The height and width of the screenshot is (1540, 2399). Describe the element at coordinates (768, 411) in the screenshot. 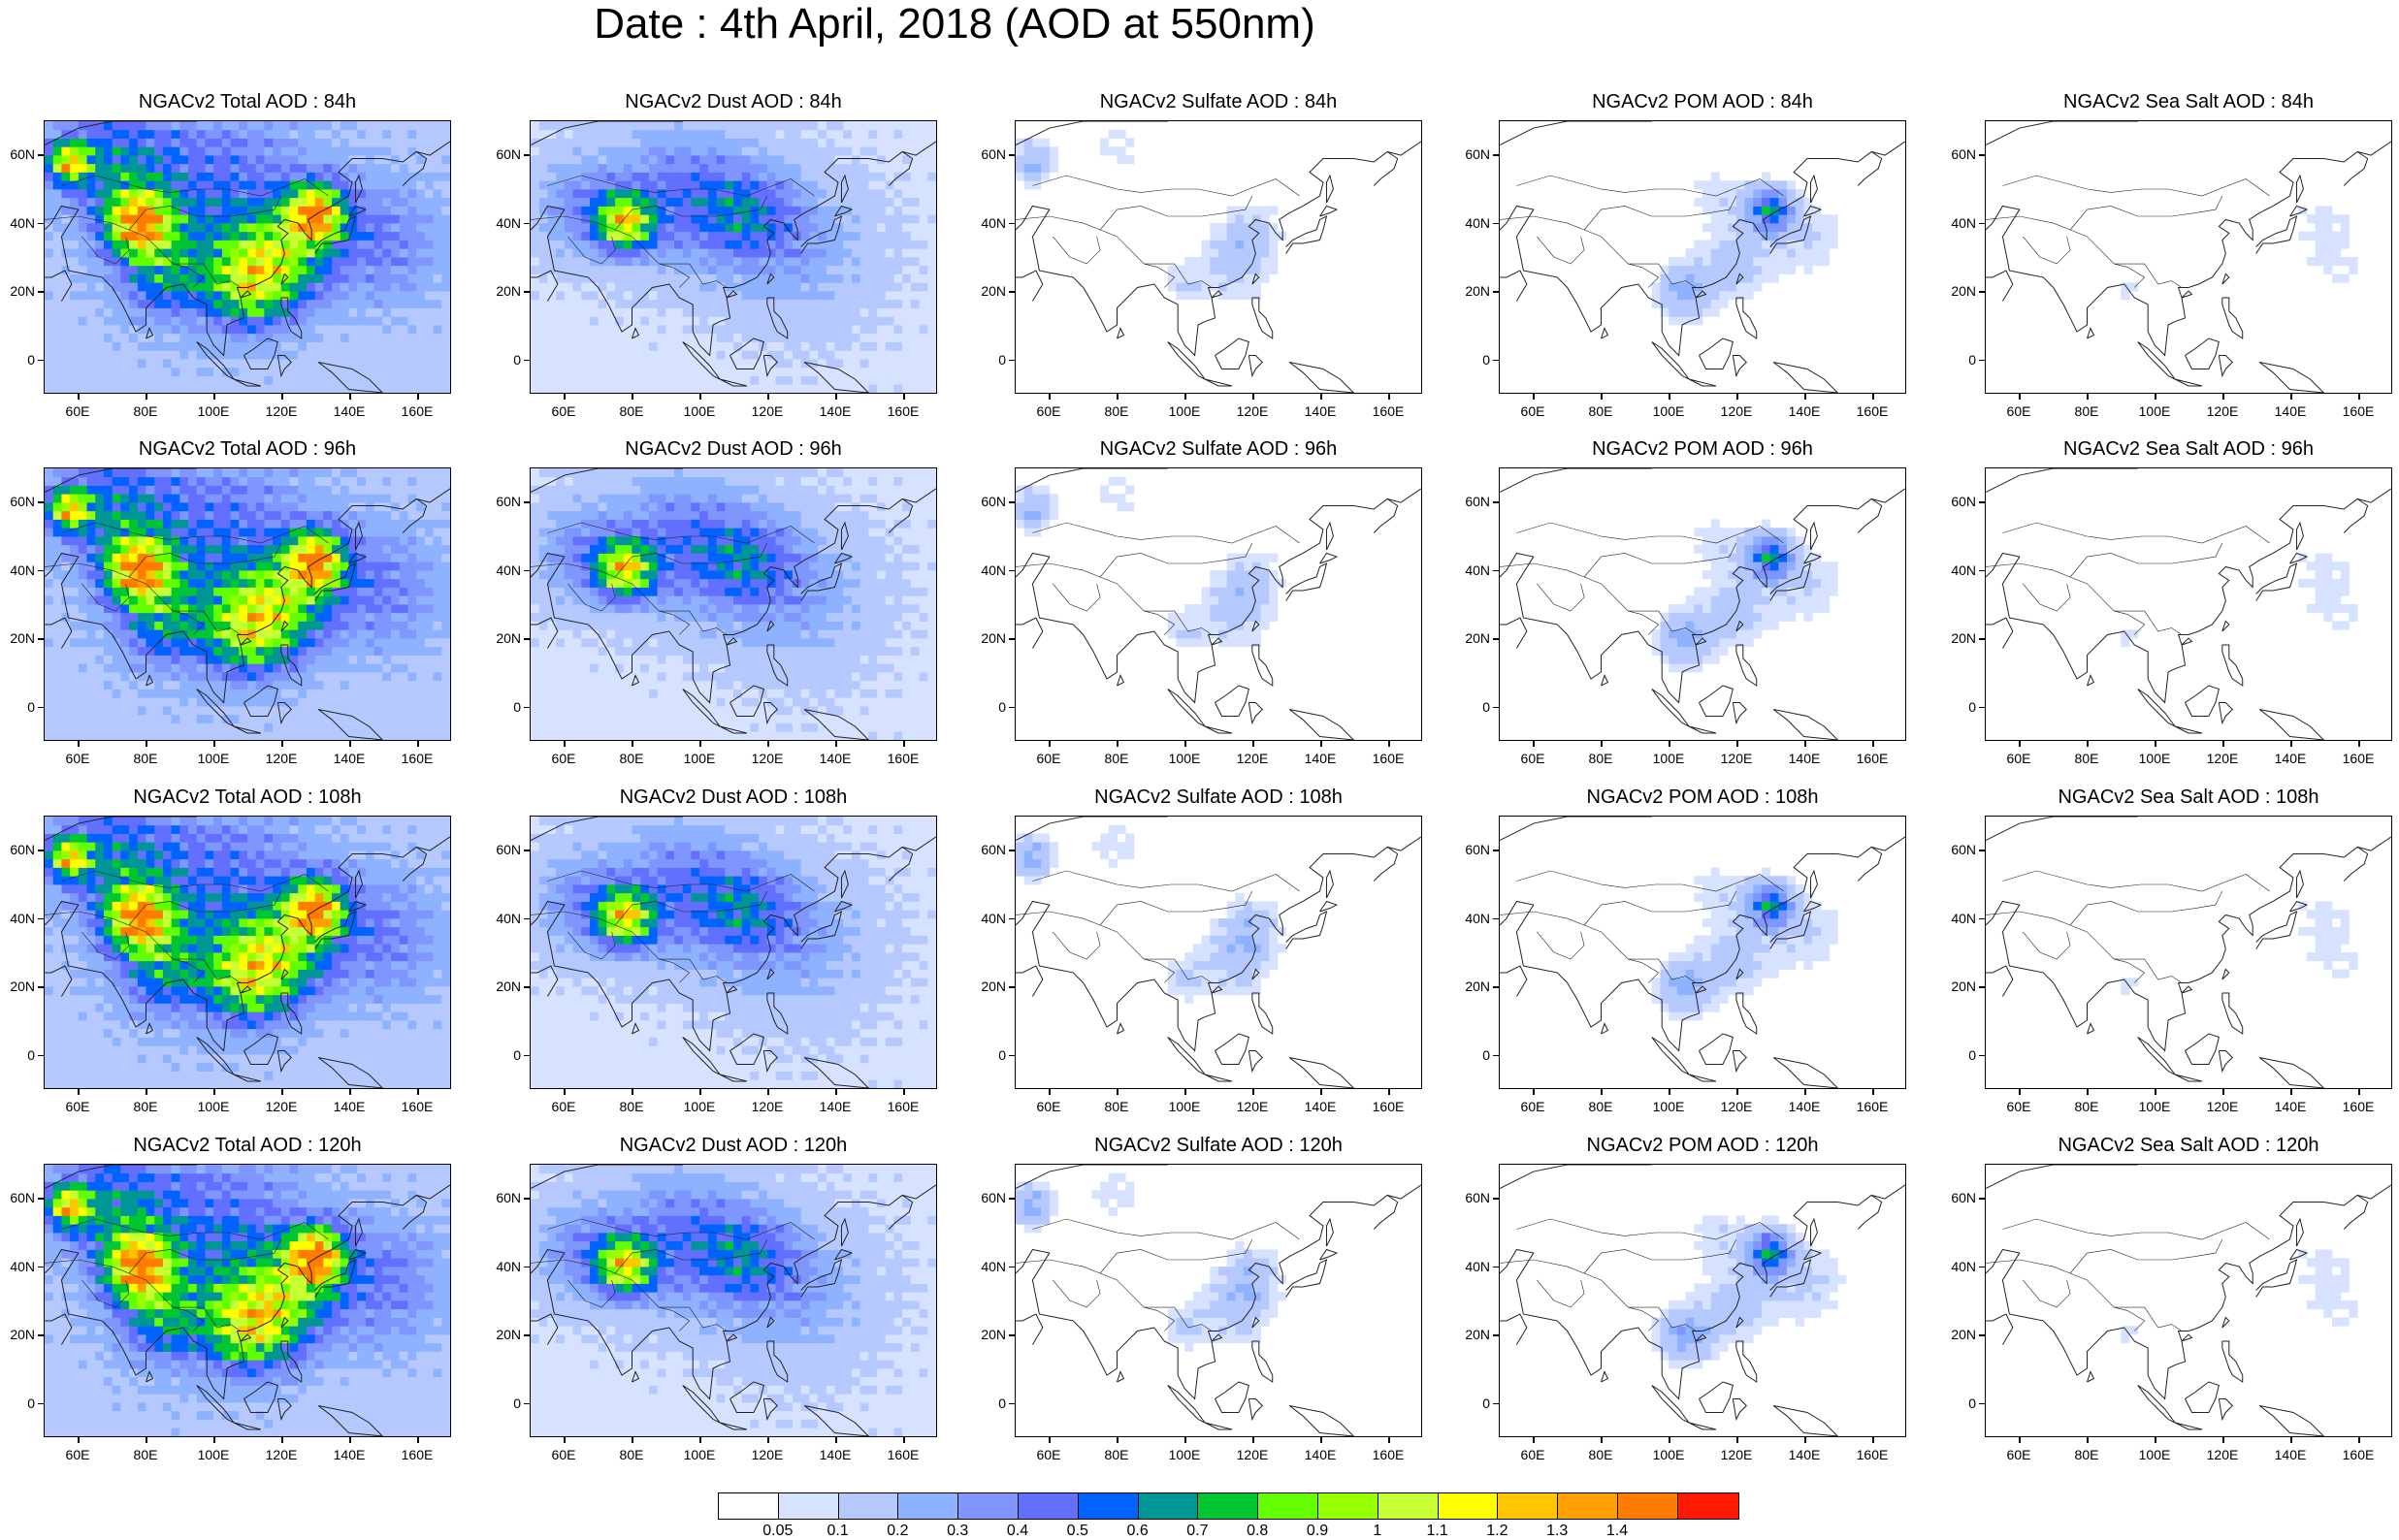

I see `lon-label: 120E` at that location.